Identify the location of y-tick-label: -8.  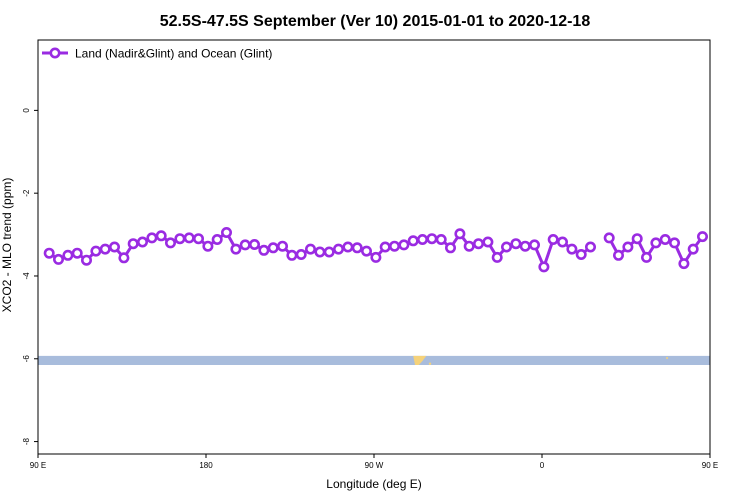
(26, 441).